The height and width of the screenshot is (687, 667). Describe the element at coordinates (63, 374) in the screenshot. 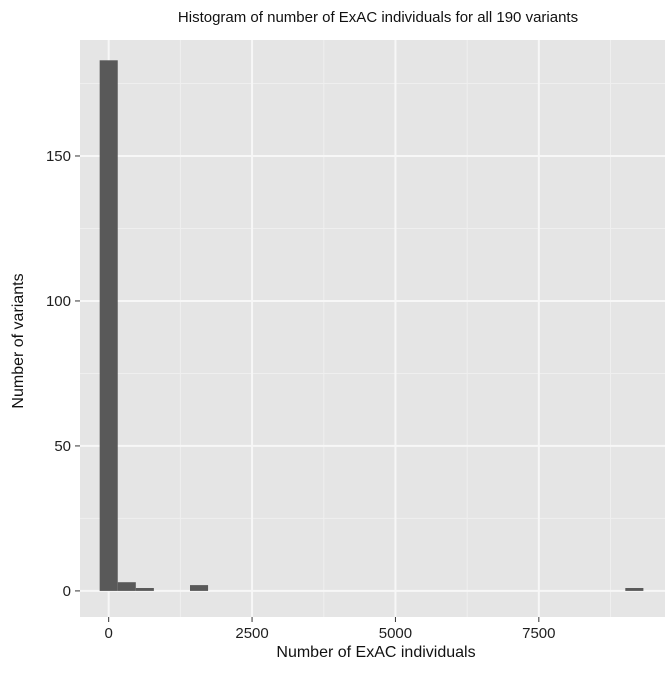

I see `y-axis-ticks: 0 50 100 150` at that location.